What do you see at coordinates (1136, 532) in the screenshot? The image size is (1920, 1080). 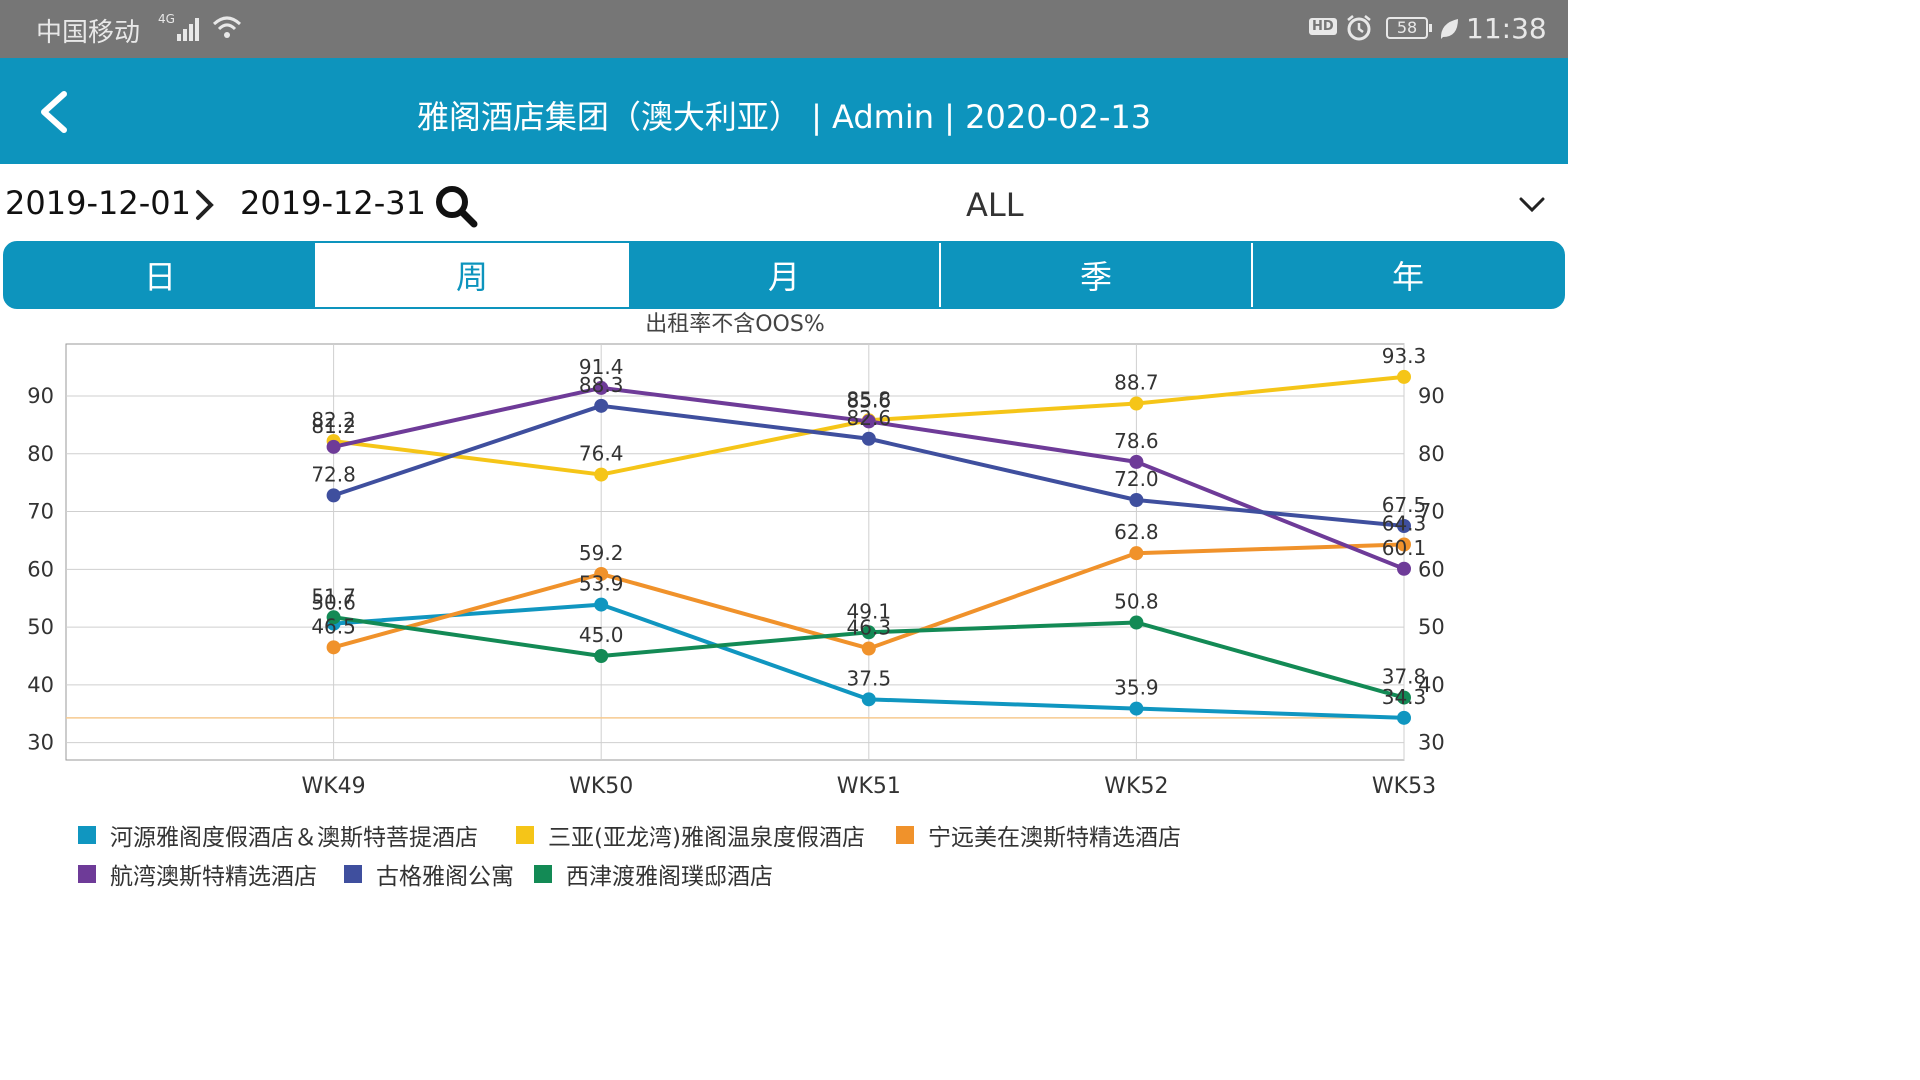 I see `data-label: 62.8` at bounding box center [1136, 532].